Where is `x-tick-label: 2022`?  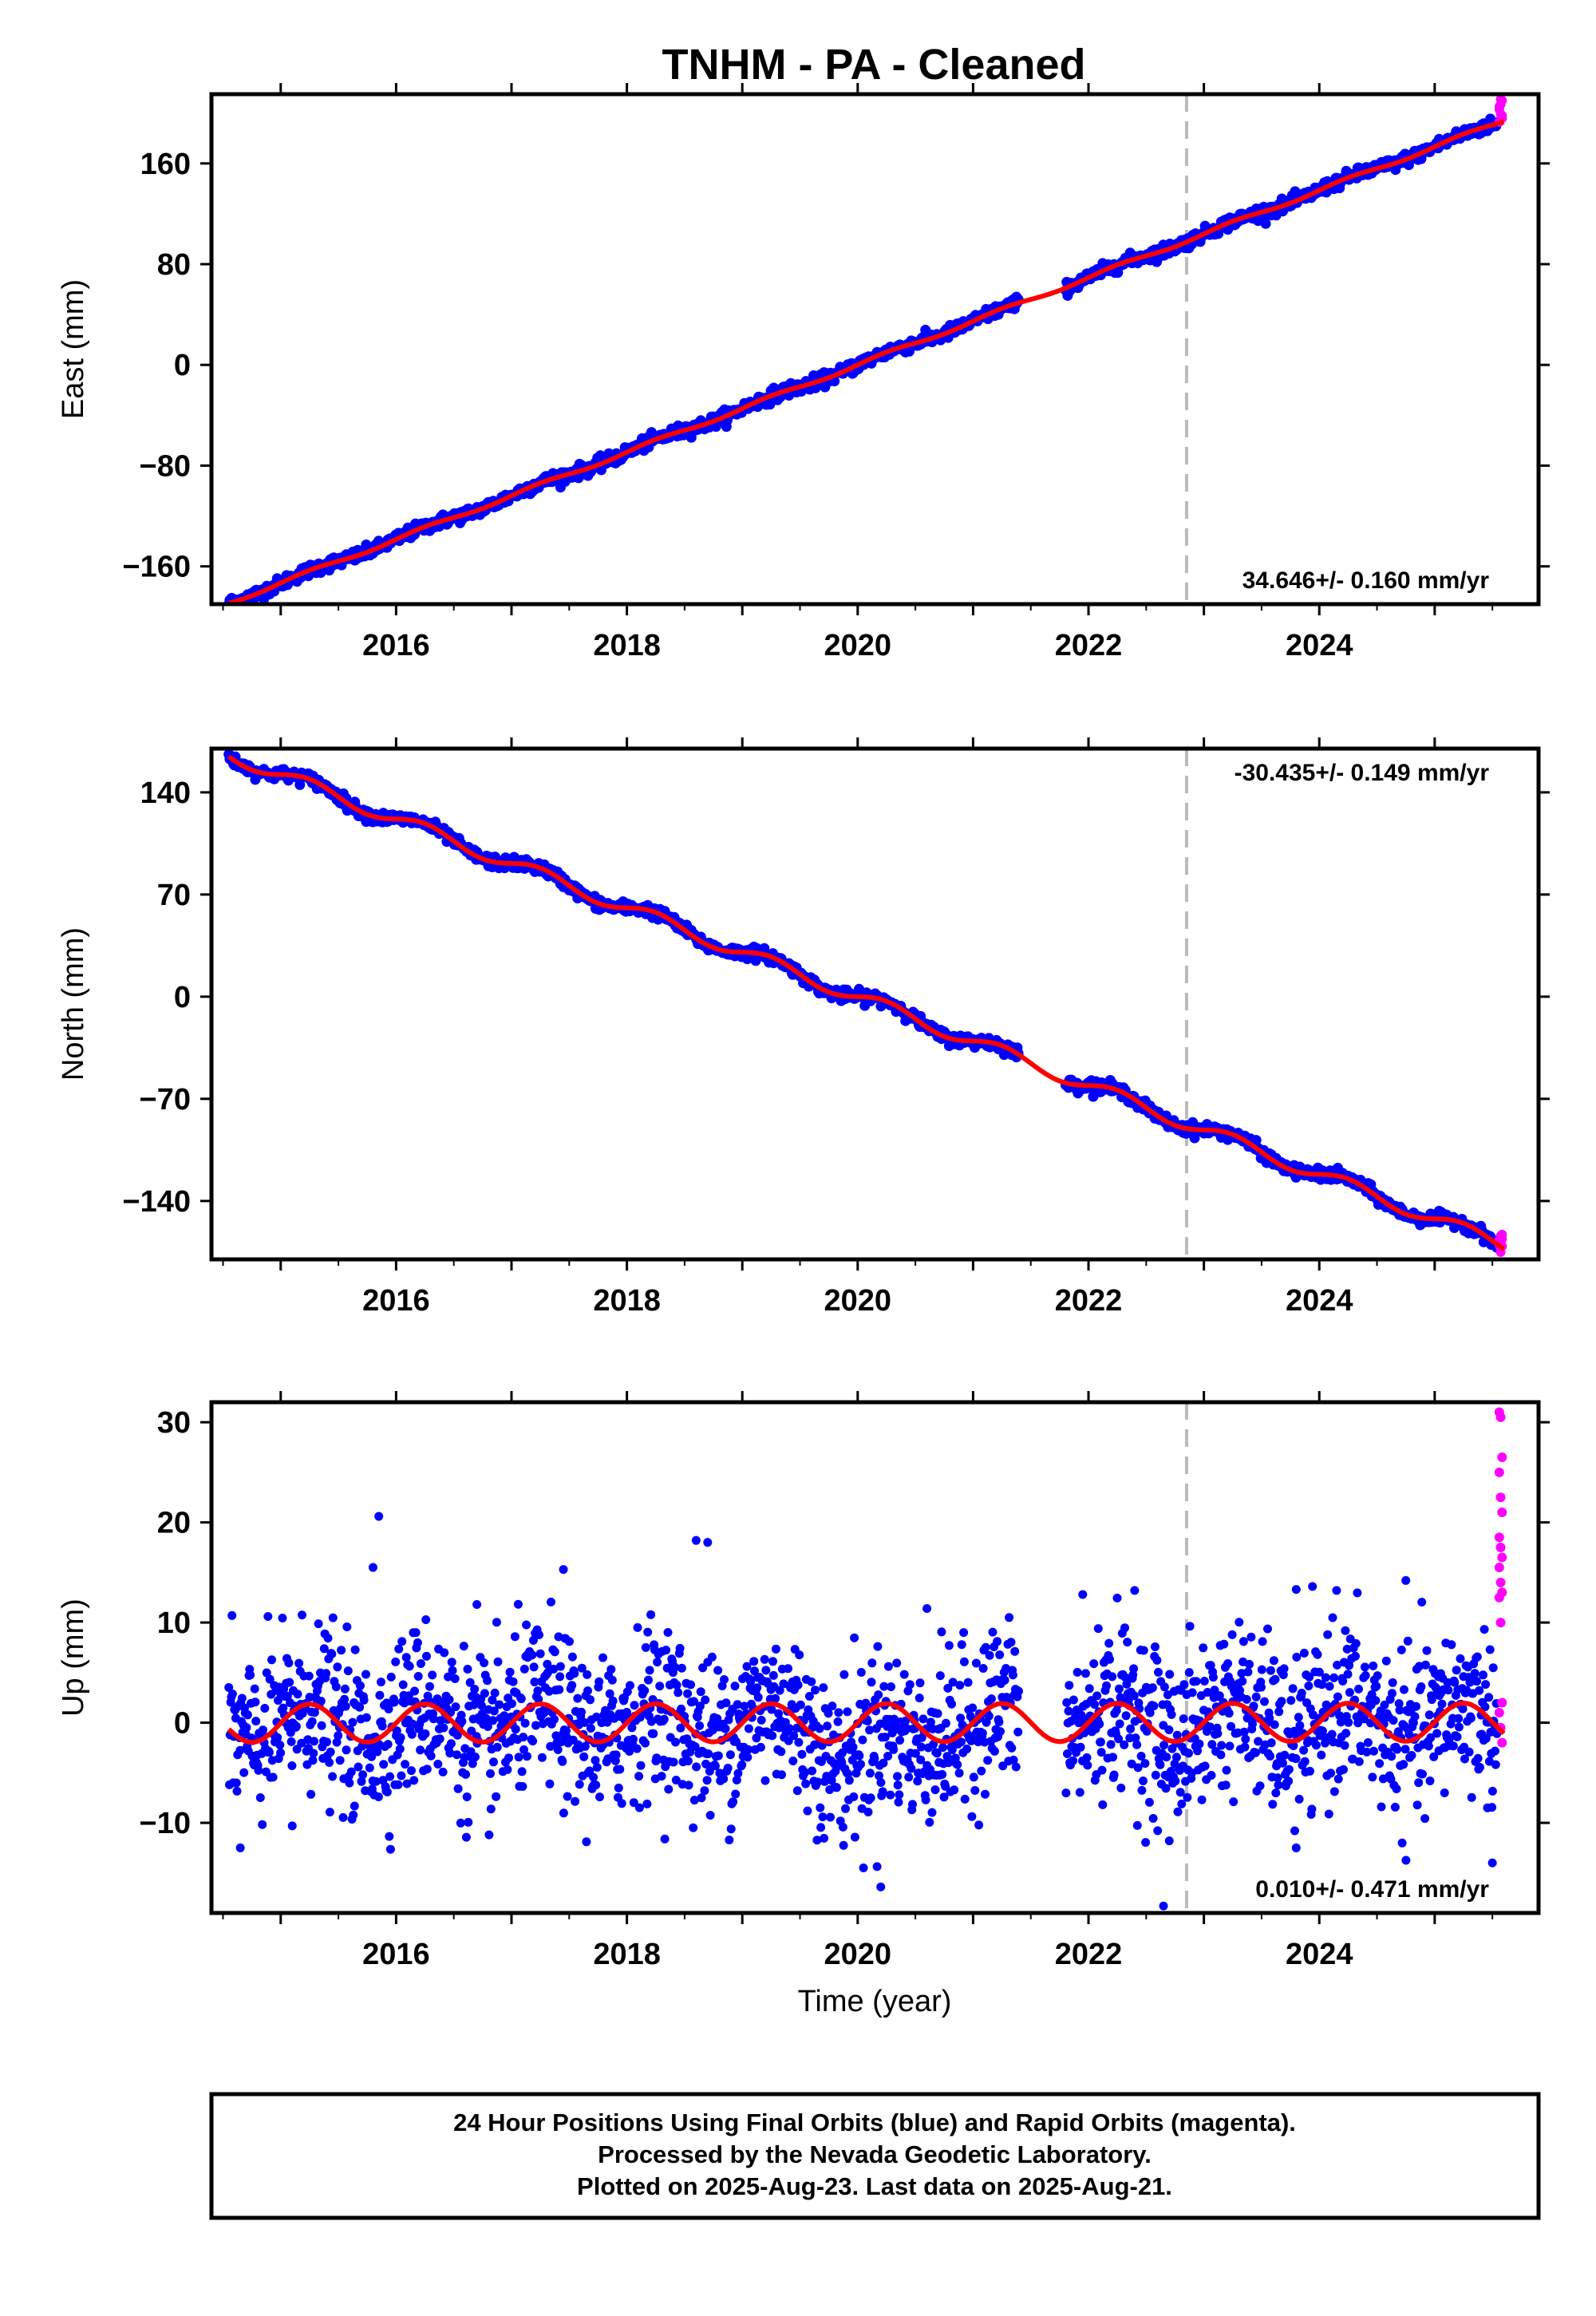
x-tick-label: 2022 is located at coordinates (1089, 1301).